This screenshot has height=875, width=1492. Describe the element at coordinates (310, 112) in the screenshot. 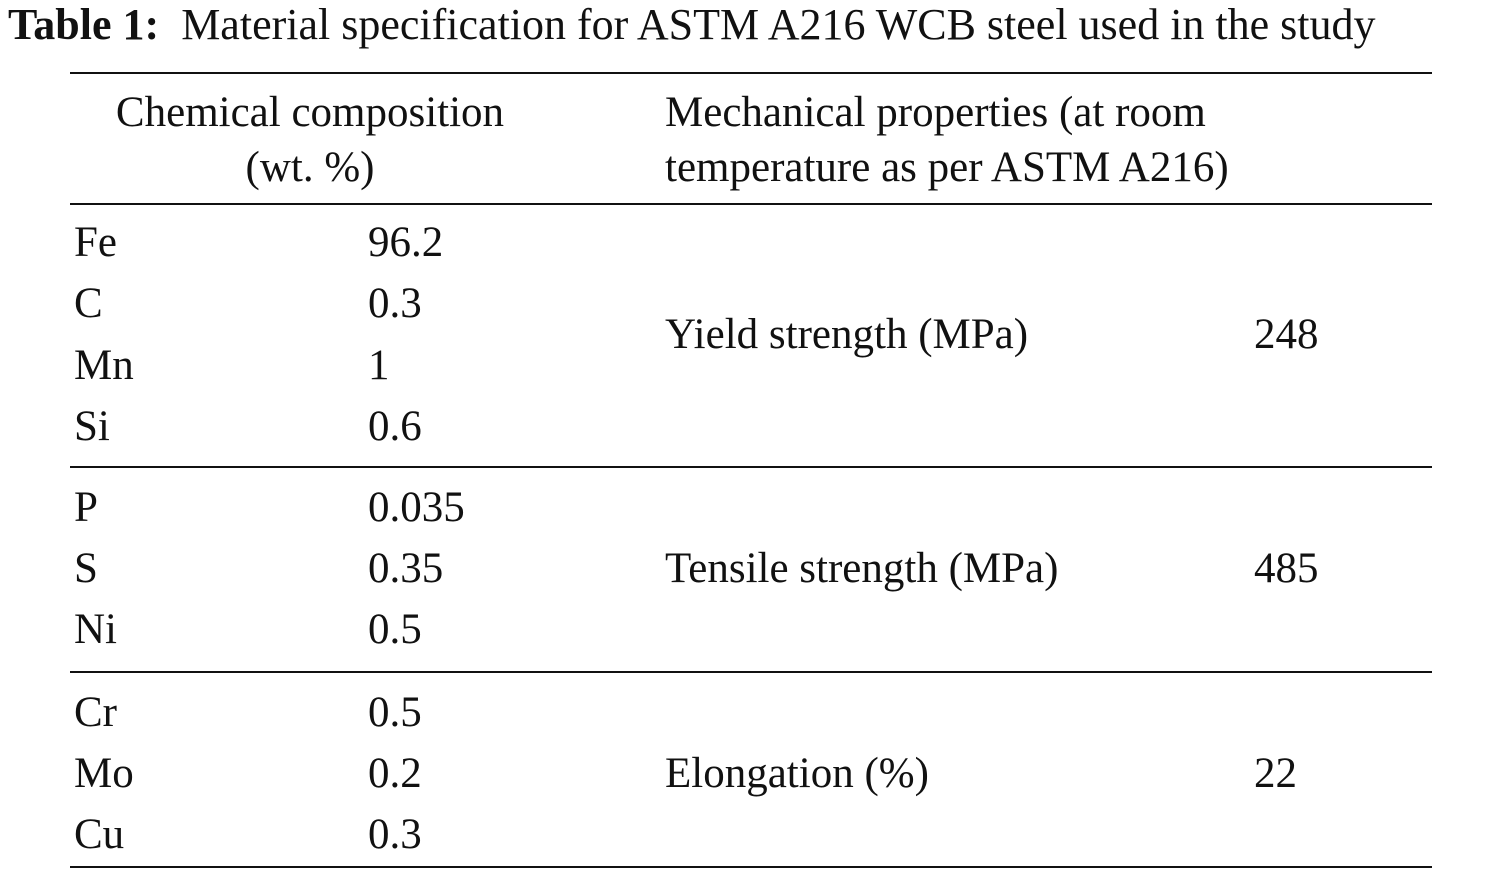

I see `header-chemical-line1: Chemical composition` at that location.